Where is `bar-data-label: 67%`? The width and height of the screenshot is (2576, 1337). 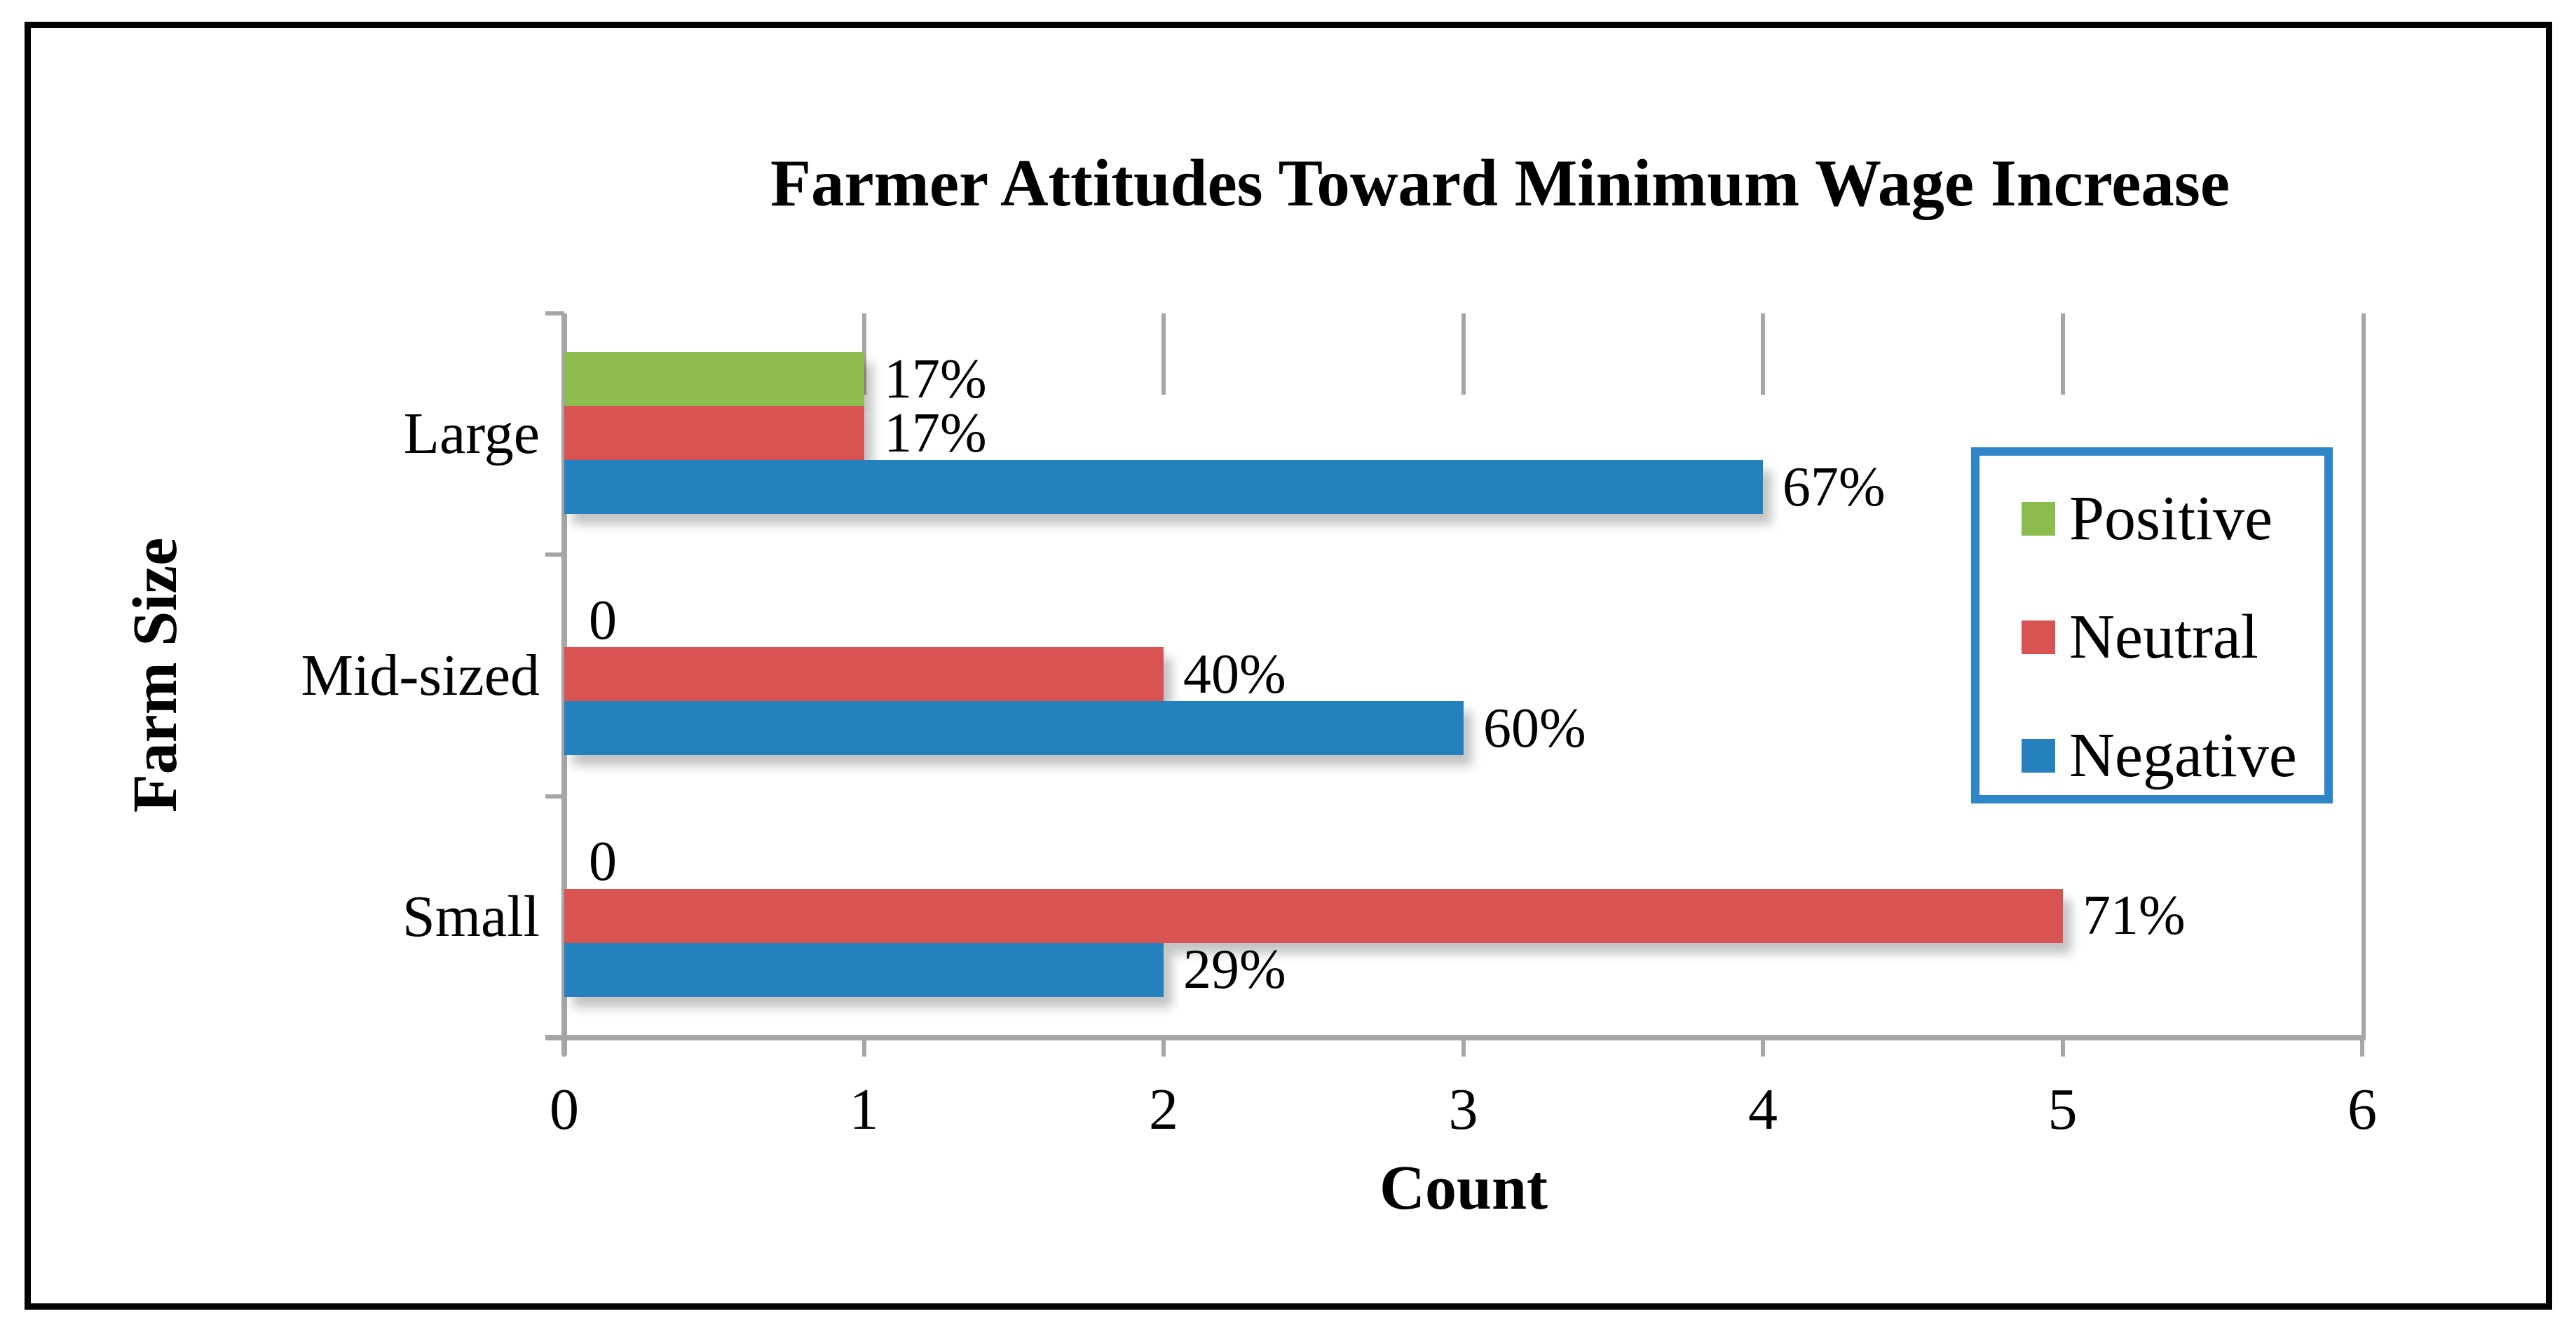
bar-data-label: 67% is located at coordinates (1834, 487).